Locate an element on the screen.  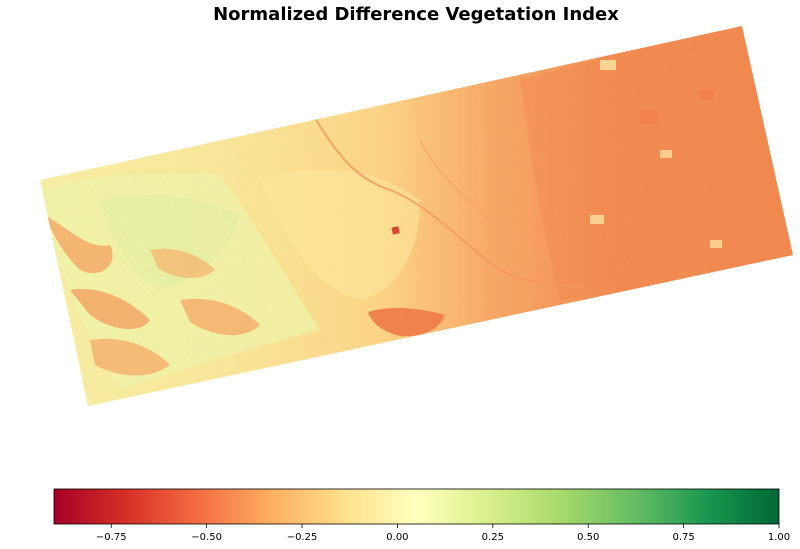
colorbar-tick-label: −0.50 is located at coordinates (206, 537).